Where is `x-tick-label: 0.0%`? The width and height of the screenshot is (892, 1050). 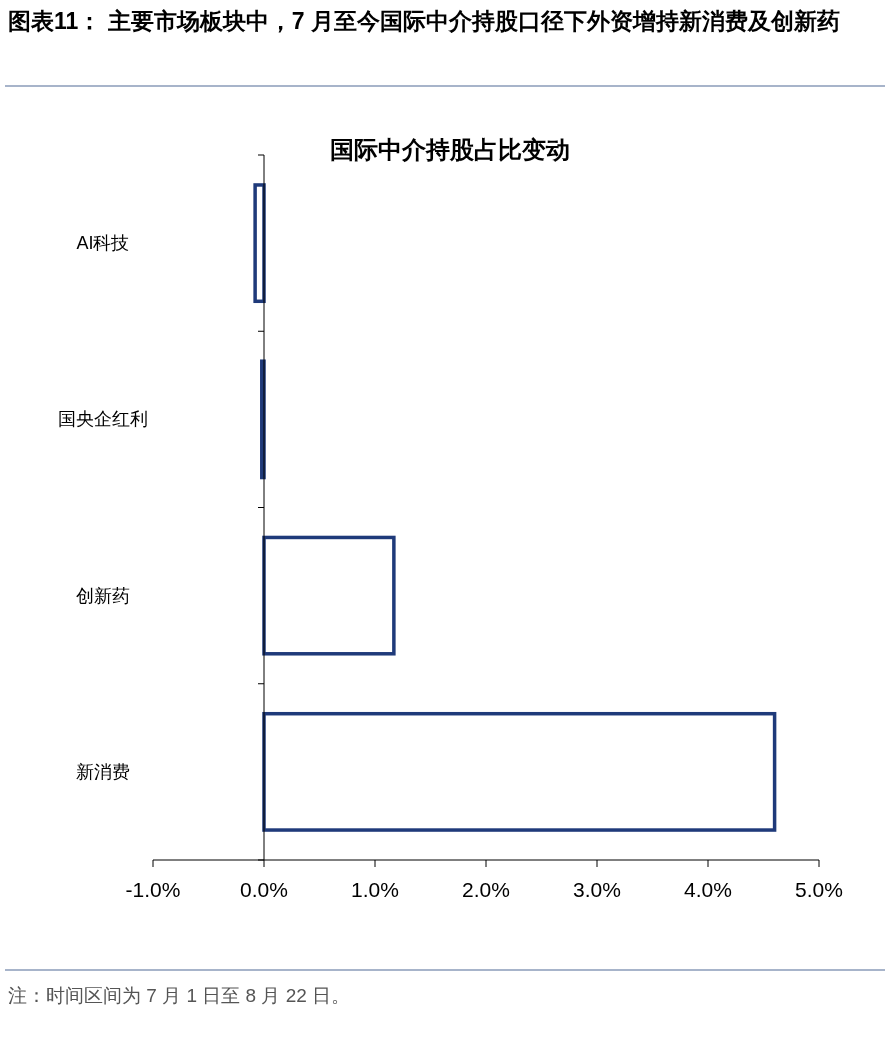 x-tick-label: 0.0% is located at coordinates (264, 889).